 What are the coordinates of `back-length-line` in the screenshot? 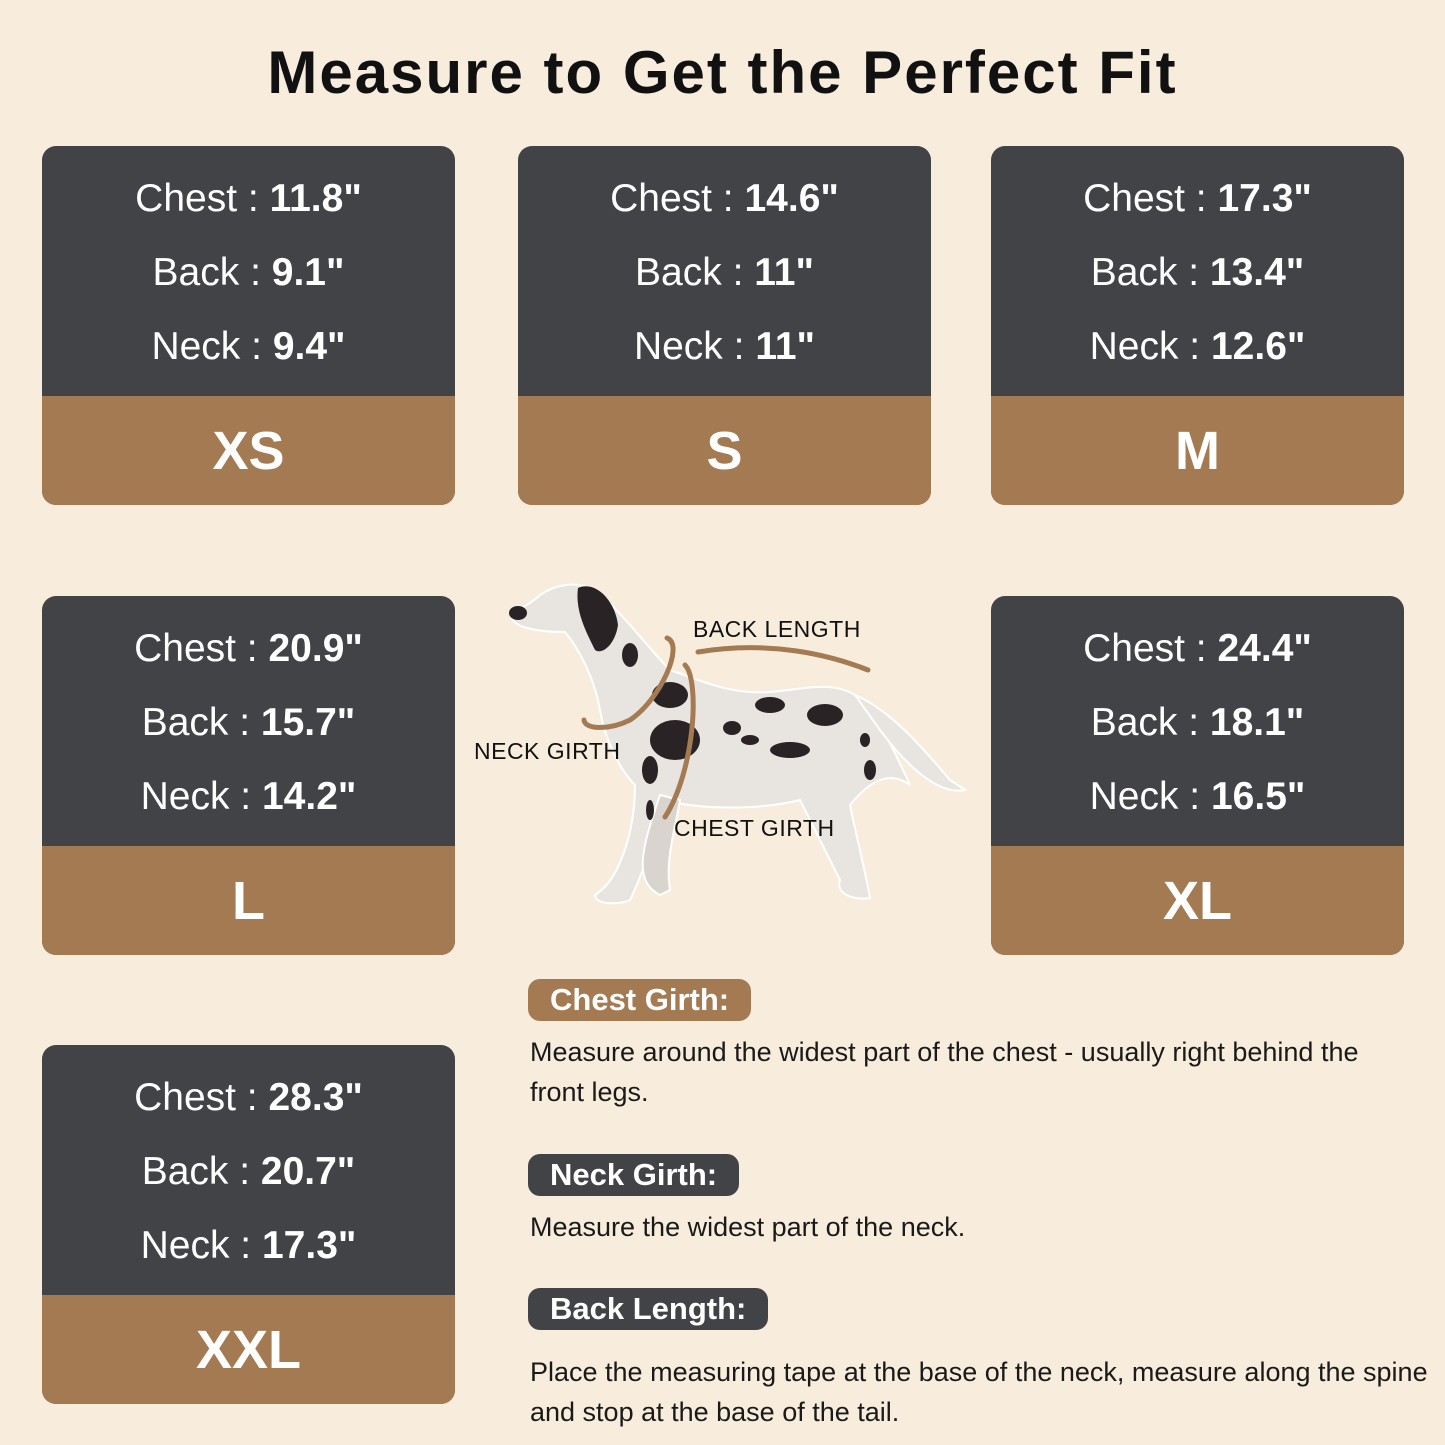 It's located at (783, 659).